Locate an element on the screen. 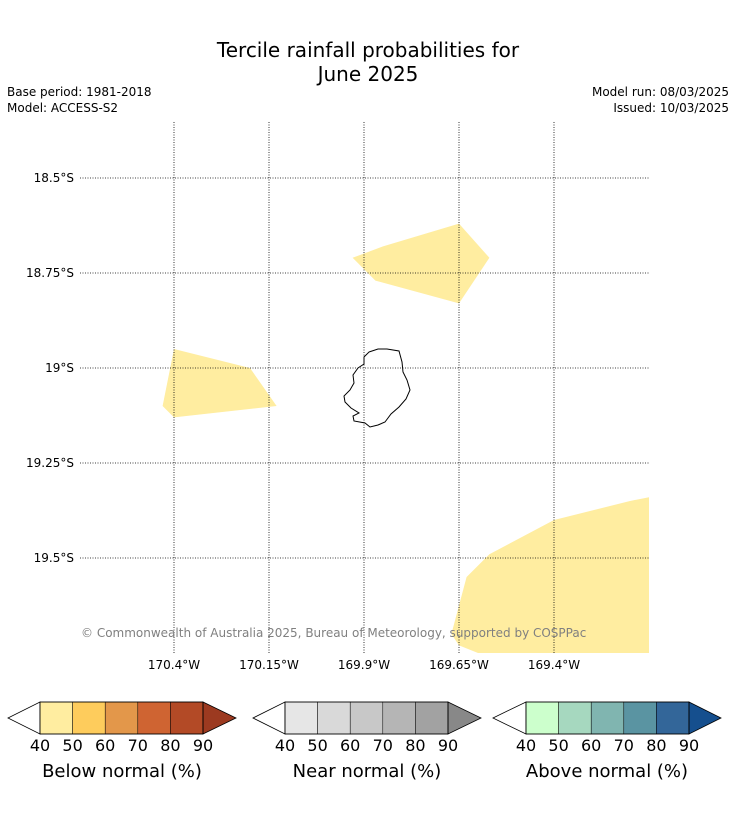  colorbar-title: Near normal (%) is located at coordinates (367, 771).